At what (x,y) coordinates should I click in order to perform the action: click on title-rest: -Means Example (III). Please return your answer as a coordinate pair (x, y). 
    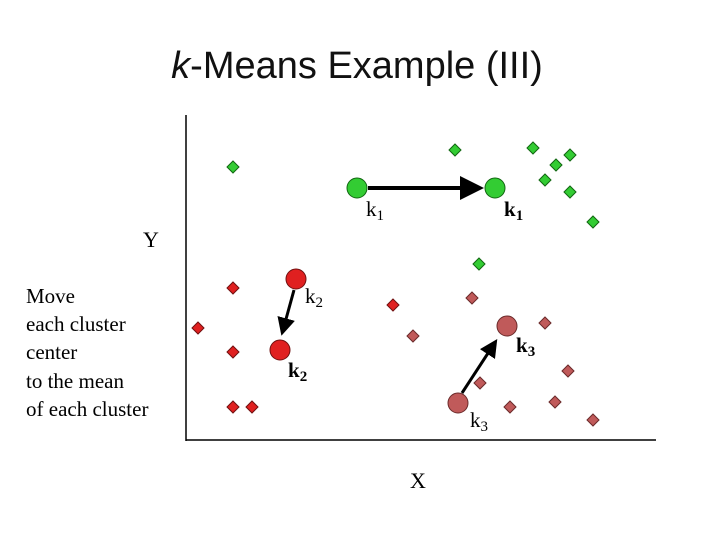
    Looking at the image, I should click on (366, 66).